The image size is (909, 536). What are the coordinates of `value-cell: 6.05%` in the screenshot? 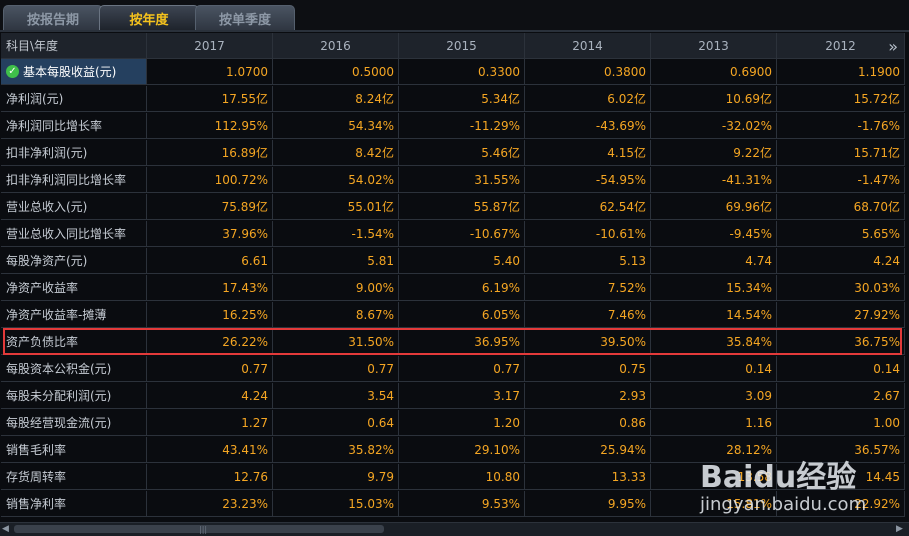 It's located at (462, 315).